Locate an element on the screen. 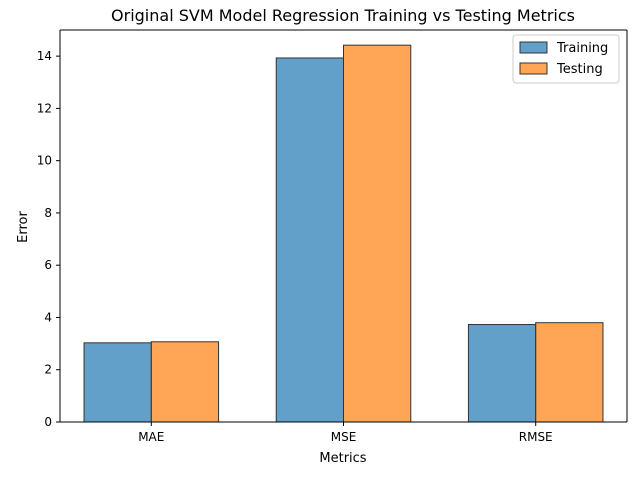  bar-testing-rmse is located at coordinates (569, 372).